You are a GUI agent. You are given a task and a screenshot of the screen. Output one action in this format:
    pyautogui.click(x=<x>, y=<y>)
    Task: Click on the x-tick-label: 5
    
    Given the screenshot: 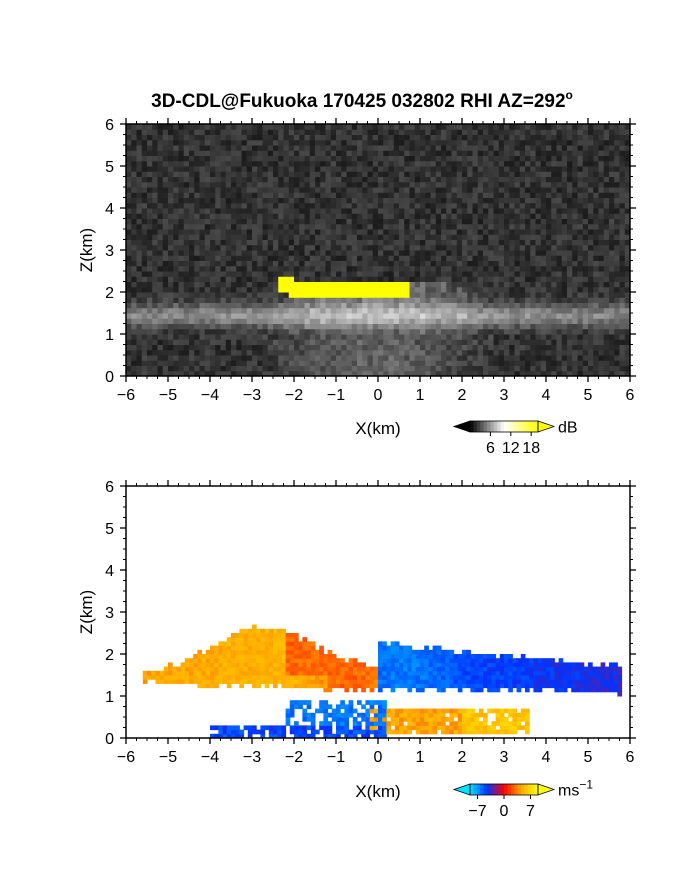 What is the action you would take?
    pyautogui.click(x=588, y=395)
    